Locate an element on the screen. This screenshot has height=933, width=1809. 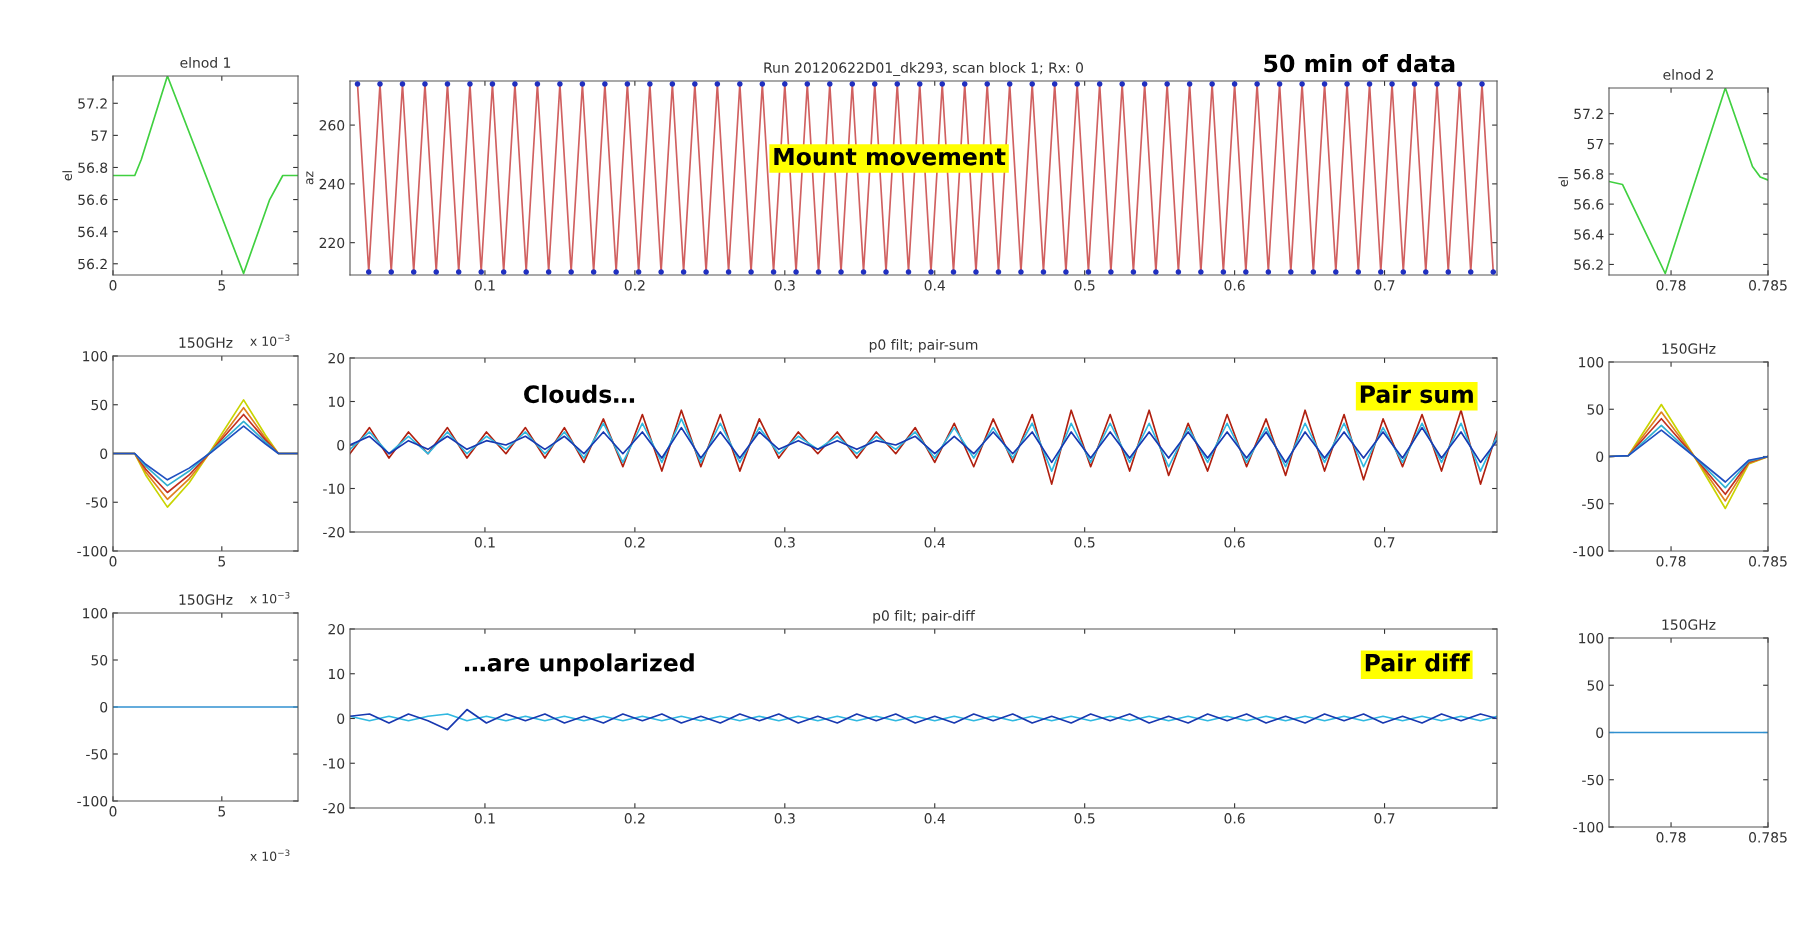
y-tick-label: 220 is located at coordinates (332, 243).